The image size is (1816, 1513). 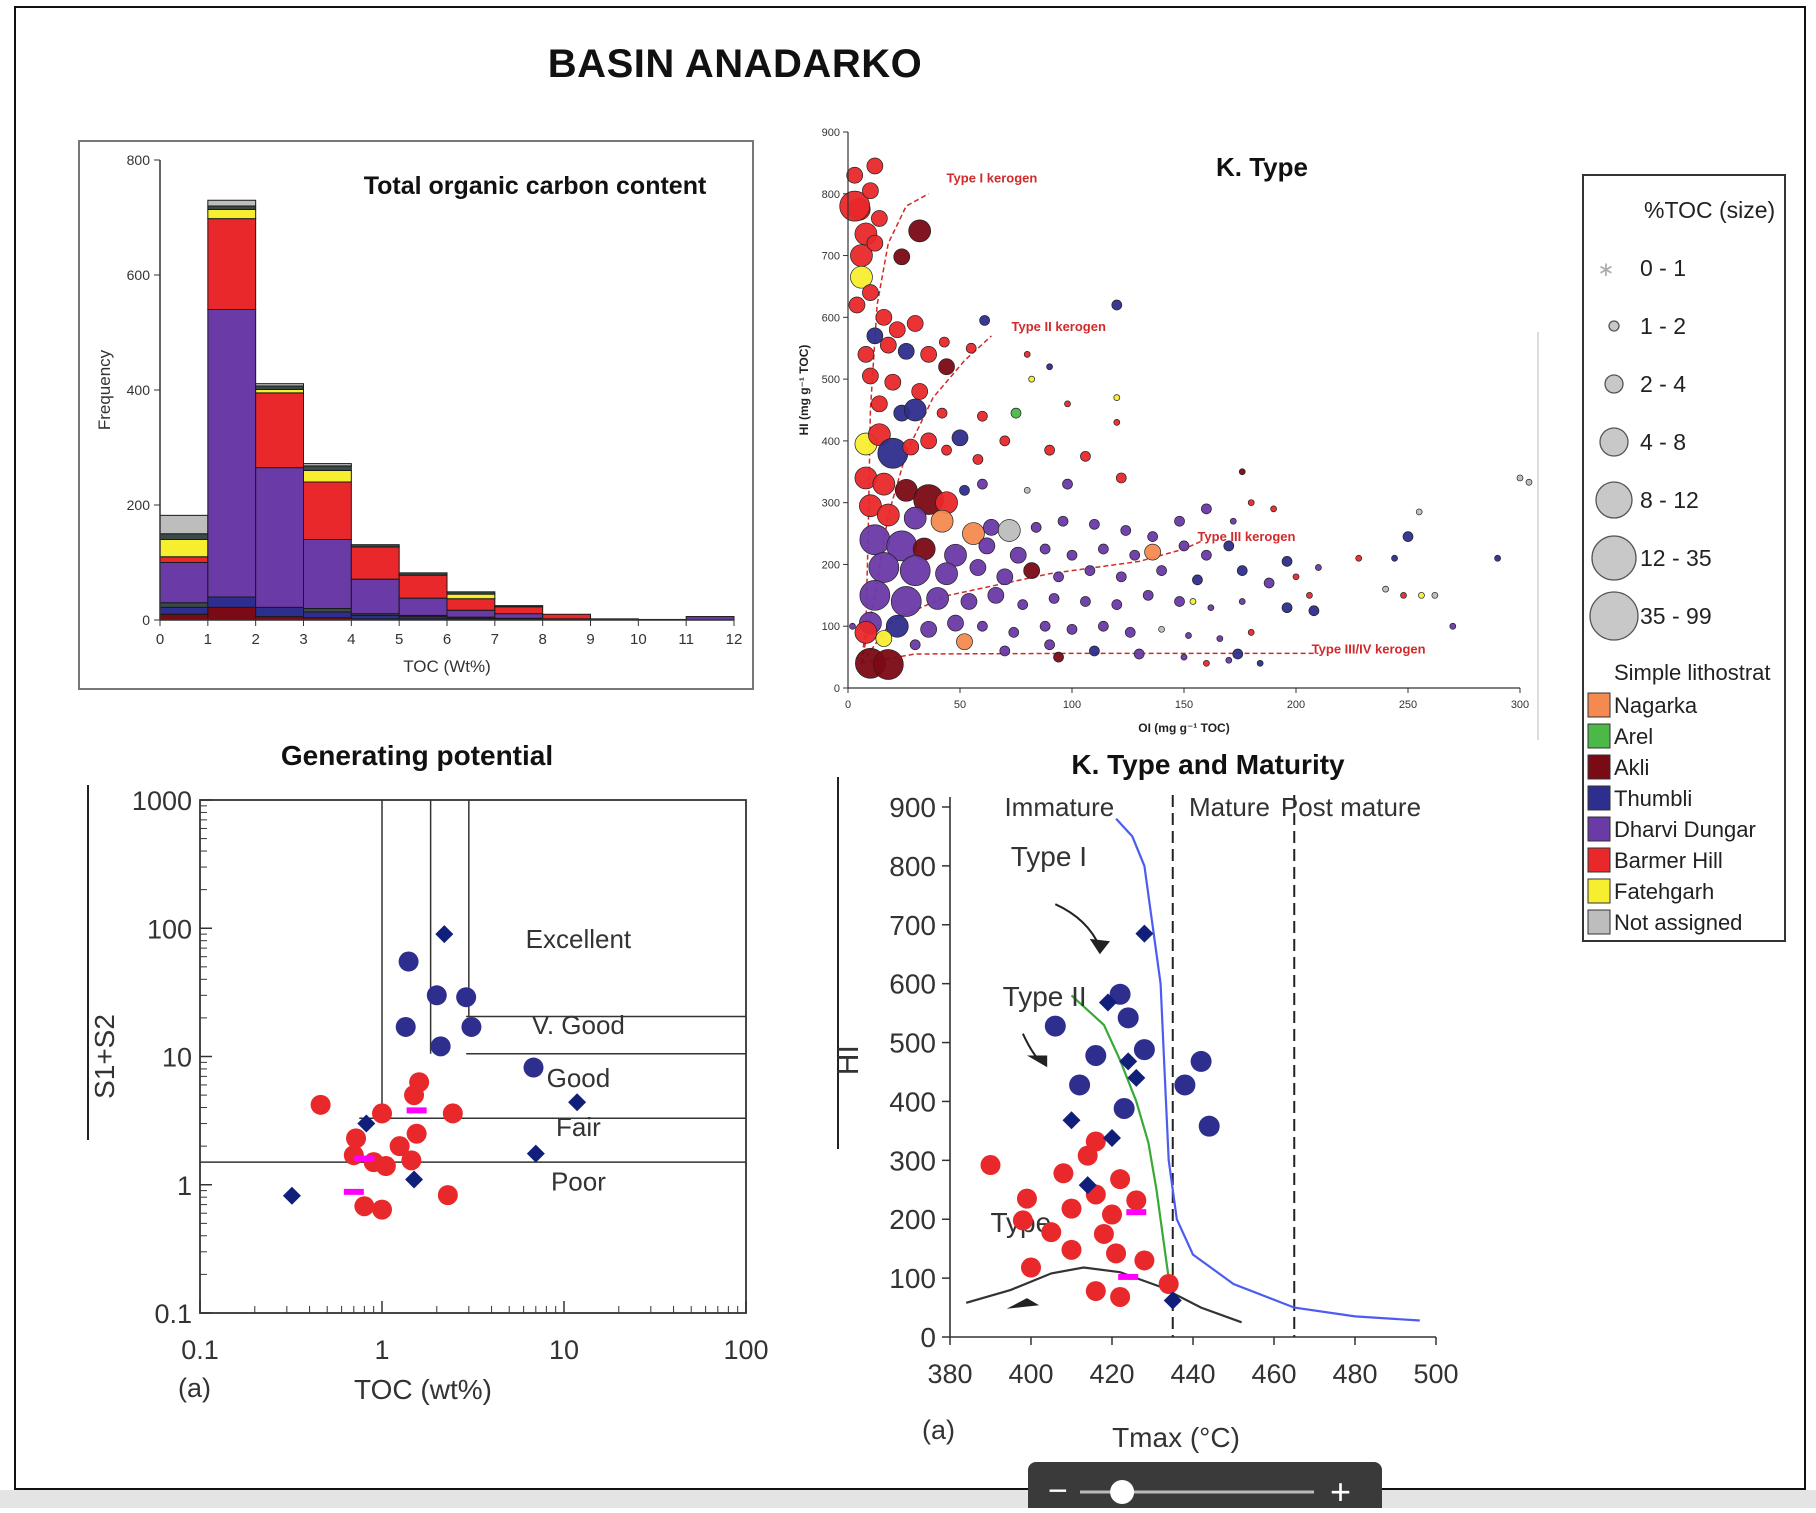 What do you see at coordinates (423, 1389) in the screenshot?
I see `gen-x-label: TOC (wt%)` at bounding box center [423, 1389].